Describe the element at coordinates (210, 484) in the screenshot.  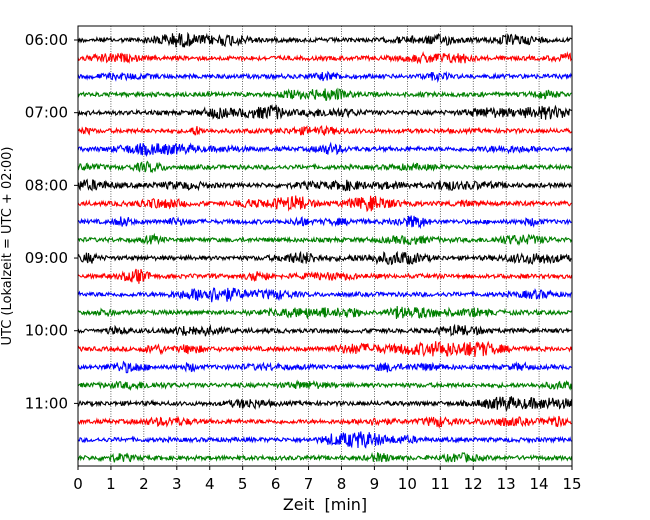
I see `x-tick-label: 4` at that location.